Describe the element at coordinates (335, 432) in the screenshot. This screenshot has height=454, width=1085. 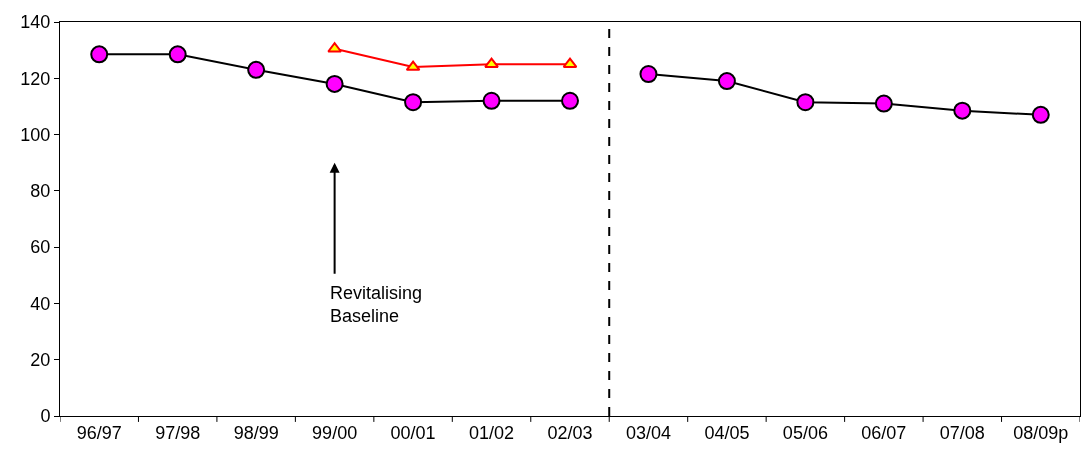
I see `x-tick-label: 99/00` at that location.